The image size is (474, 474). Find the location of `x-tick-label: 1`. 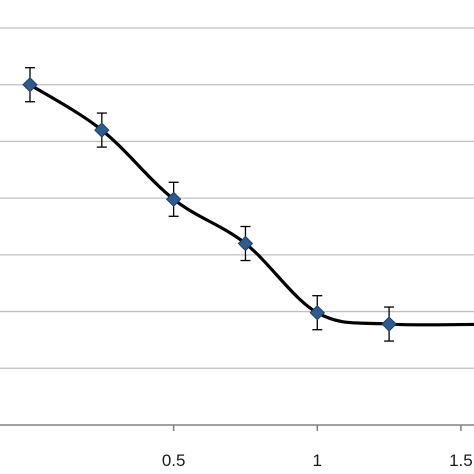

x-tick-label: 1 is located at coordinates (317, 460).